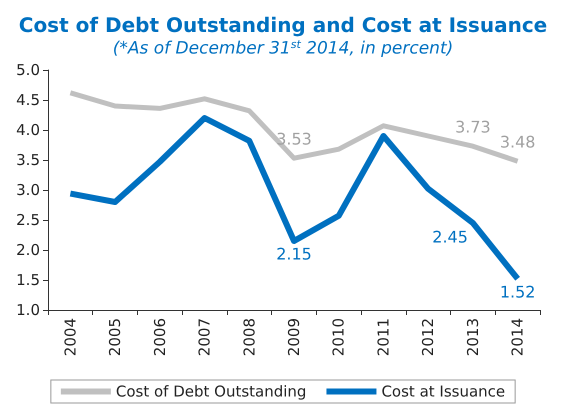 The height and width of the screenshot is (413, 566). What do you see at coordinates (443, 391) in the screenshot?
I see `legend-label: Cost at Issuance` at bounding box center [443, 391].